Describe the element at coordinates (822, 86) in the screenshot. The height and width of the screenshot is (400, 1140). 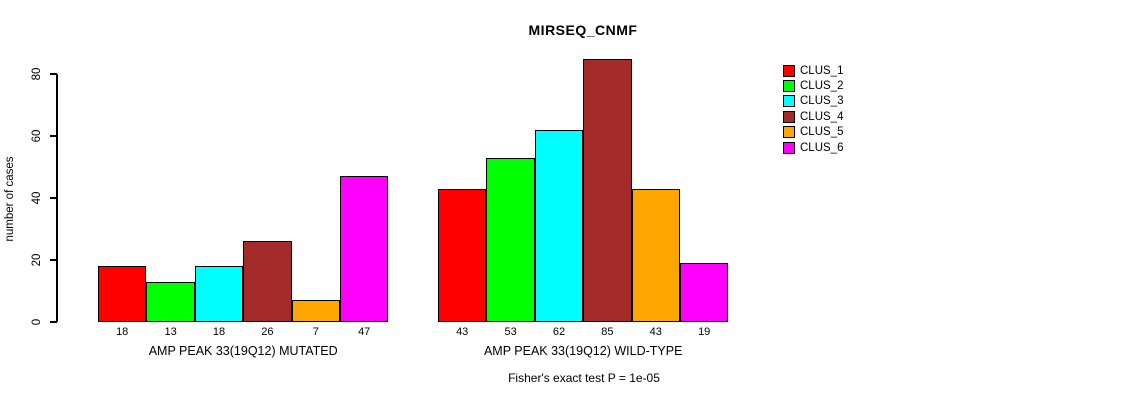
I see `legend-label: CLUS_2` at that location.